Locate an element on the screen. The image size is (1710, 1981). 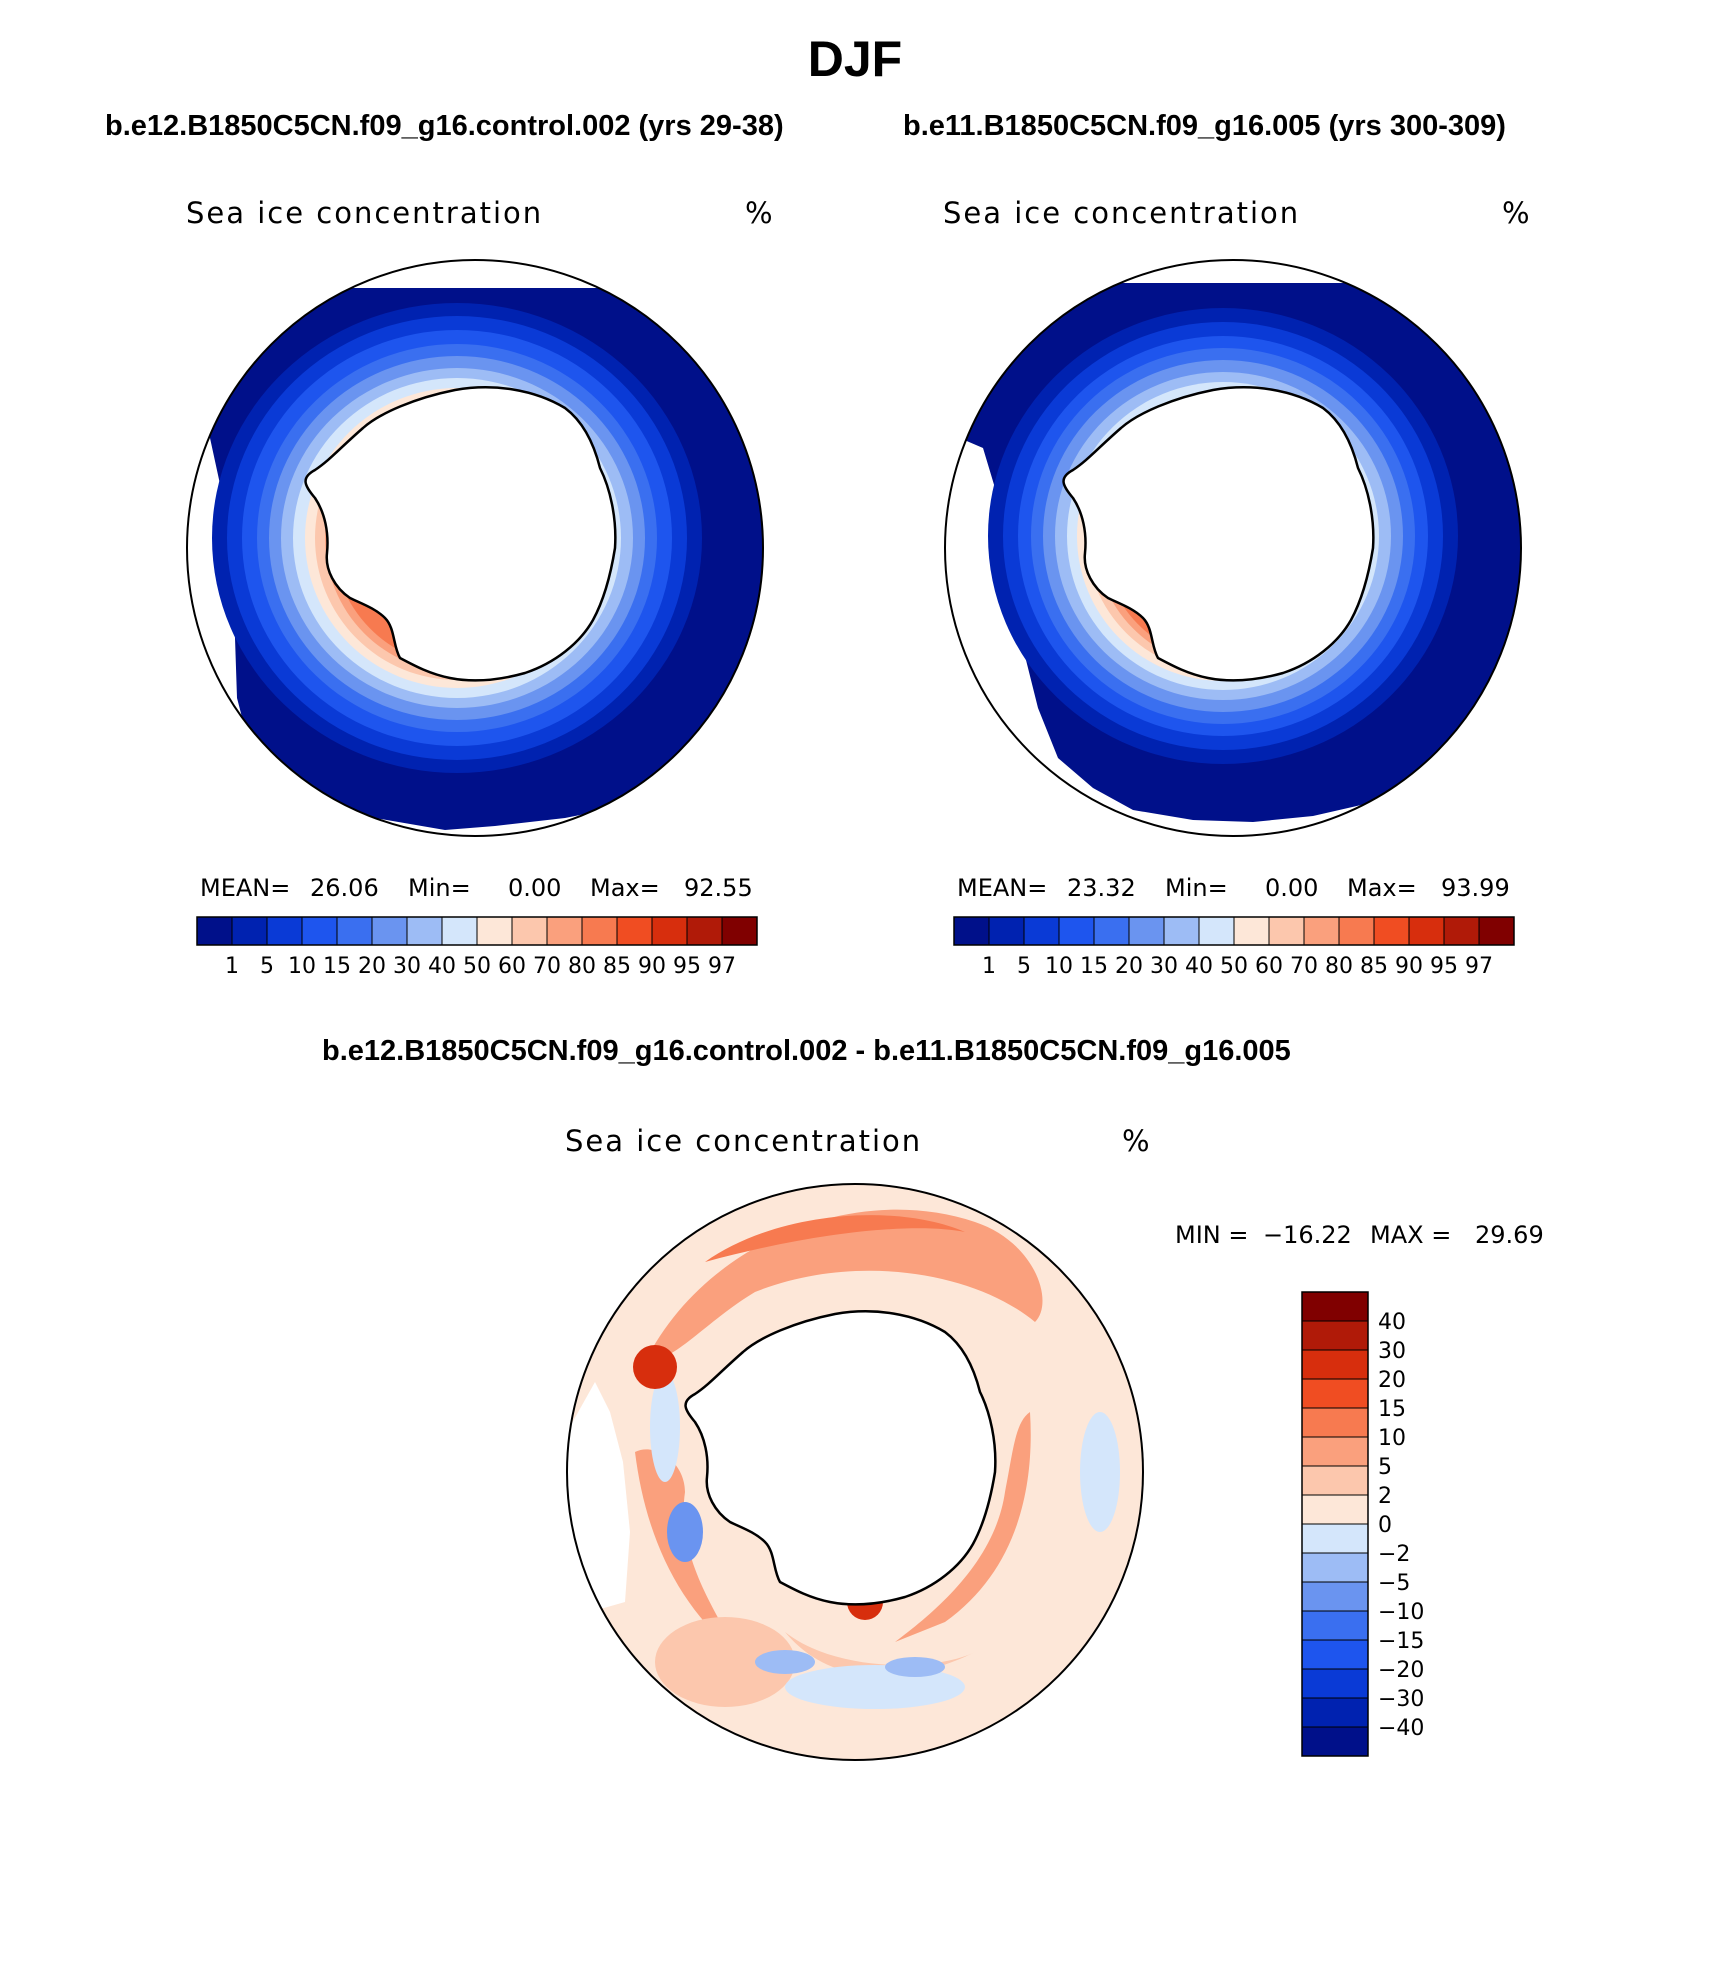
colorbar-tick-label: 90 is located at coordinates (652, 966).